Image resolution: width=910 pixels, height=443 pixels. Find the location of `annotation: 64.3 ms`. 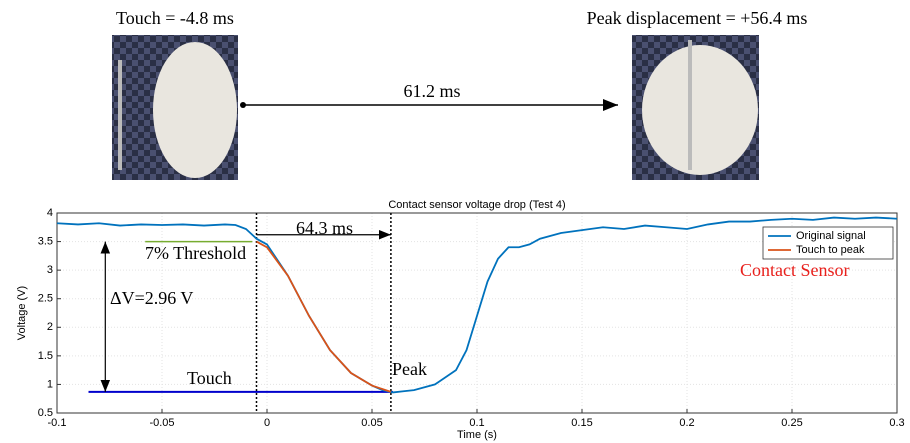

annotation: 64.3 ms is located at coordinates (324, 228).